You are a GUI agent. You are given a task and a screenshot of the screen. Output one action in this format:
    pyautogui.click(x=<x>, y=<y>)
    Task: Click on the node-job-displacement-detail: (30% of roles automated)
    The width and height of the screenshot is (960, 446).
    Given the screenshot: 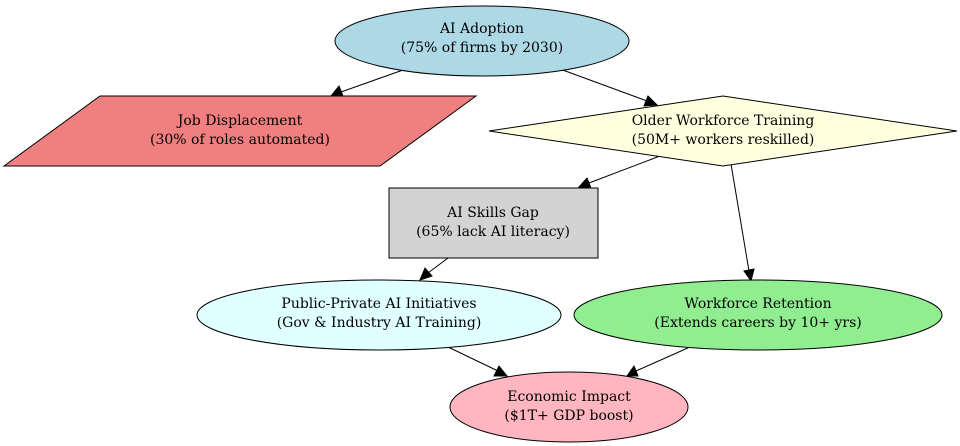 What is the action you would take?
    pyautogui.click(x=240, y=140)
    